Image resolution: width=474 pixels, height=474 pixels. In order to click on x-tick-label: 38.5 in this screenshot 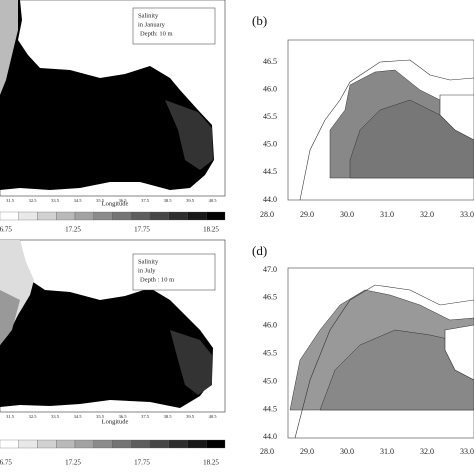, I will do `click(168, 200)`.